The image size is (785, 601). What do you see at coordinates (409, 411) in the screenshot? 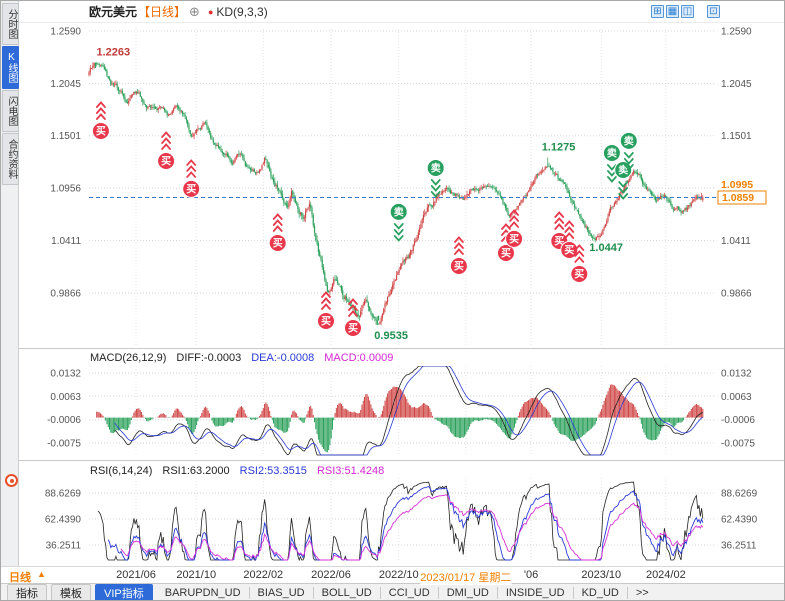
I see `macd-dea-line` at bounding box center [409, 411].